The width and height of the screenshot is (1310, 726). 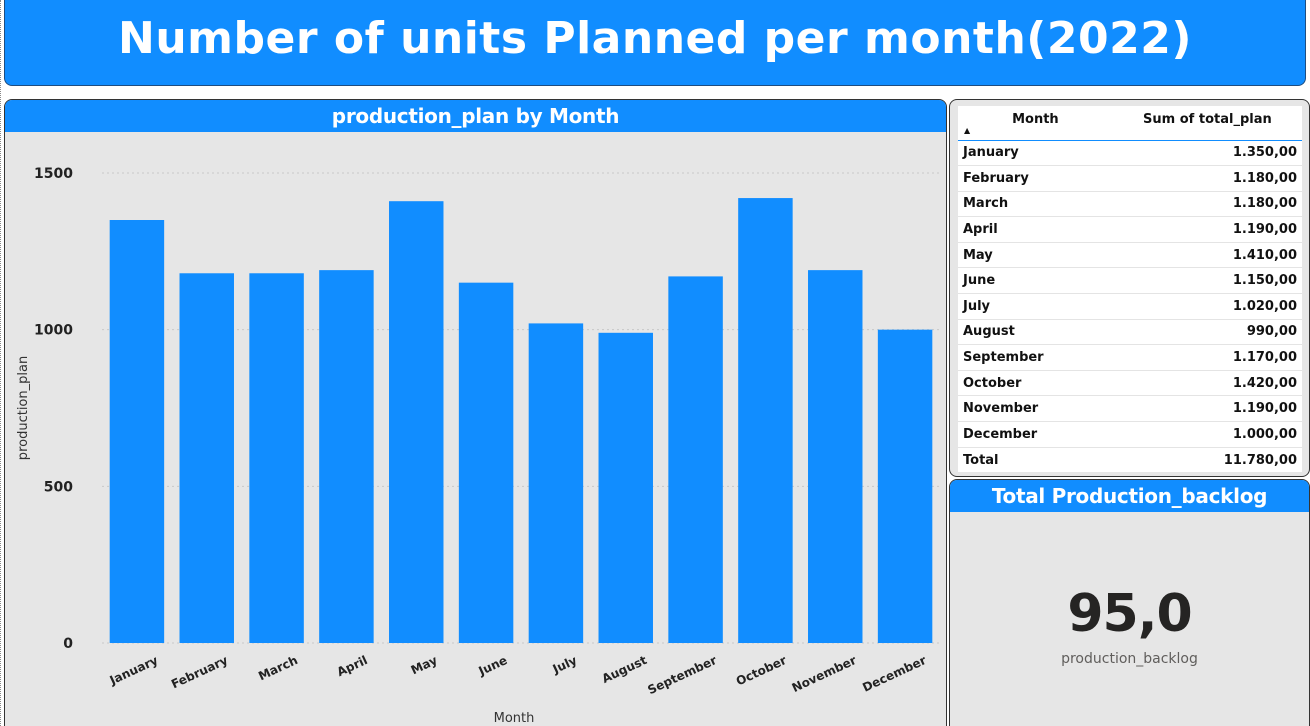 I want to click on card-label: production_backlog, so click(x=1129, y=659).